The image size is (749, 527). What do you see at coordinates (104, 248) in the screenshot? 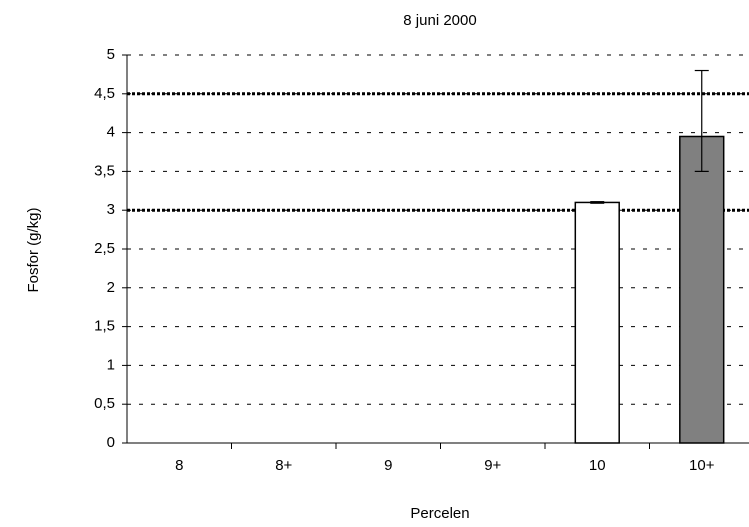
I see `y-tick-label: 2,5` at bounding box center [104, 248].